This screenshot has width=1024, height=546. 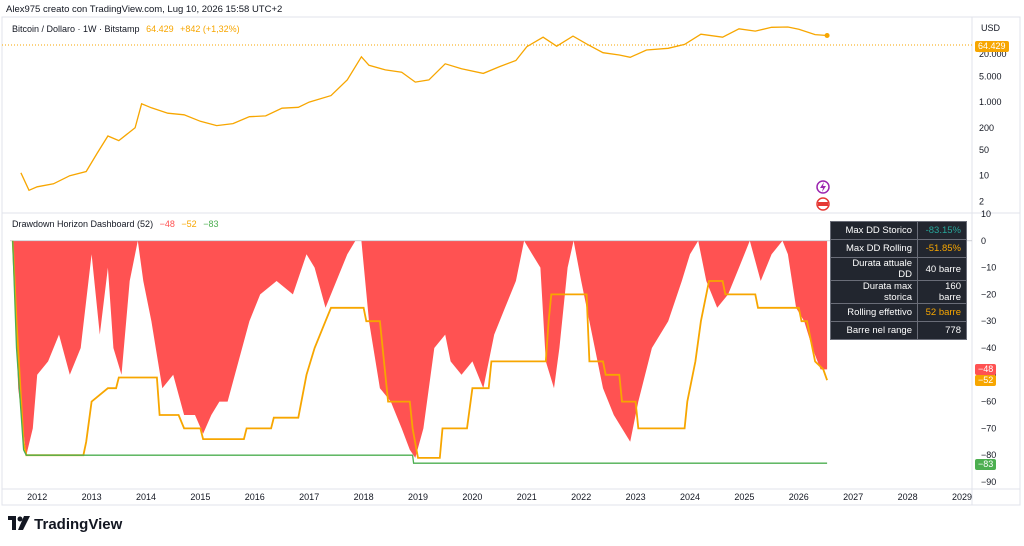 What do you see at coordinates (636, 497) in the screenshot?
I see `time-tick-label: 2023` at bounding box center [636, 497].